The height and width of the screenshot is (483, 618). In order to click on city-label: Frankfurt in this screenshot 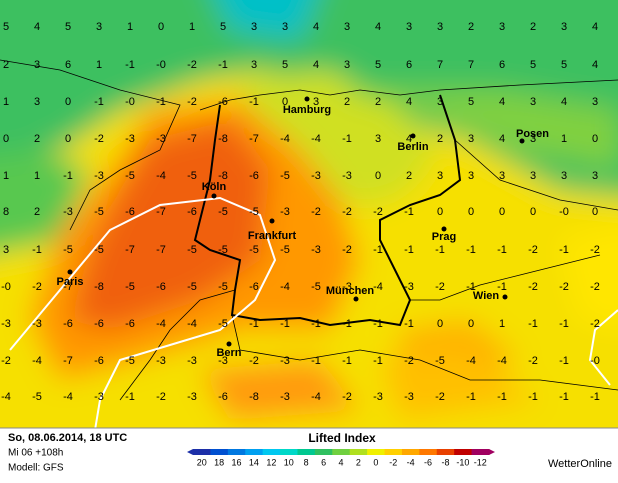, I will do `click(272, 236)`.